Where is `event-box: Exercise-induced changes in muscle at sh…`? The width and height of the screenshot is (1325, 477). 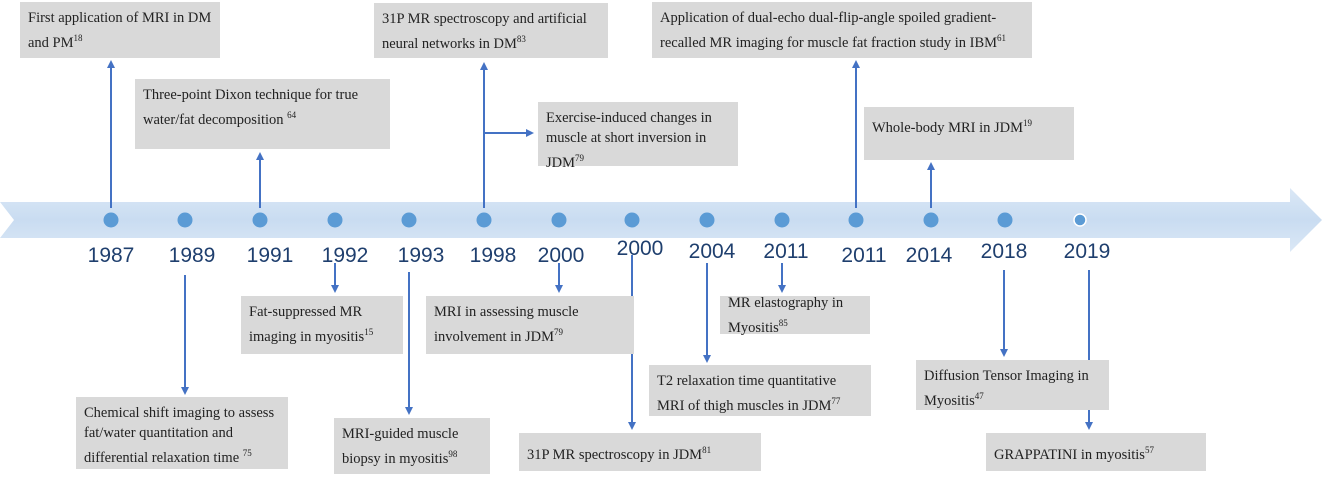
event-box: Exercise-induced changes in muscle at sh… is located at coordinates (638, 136).